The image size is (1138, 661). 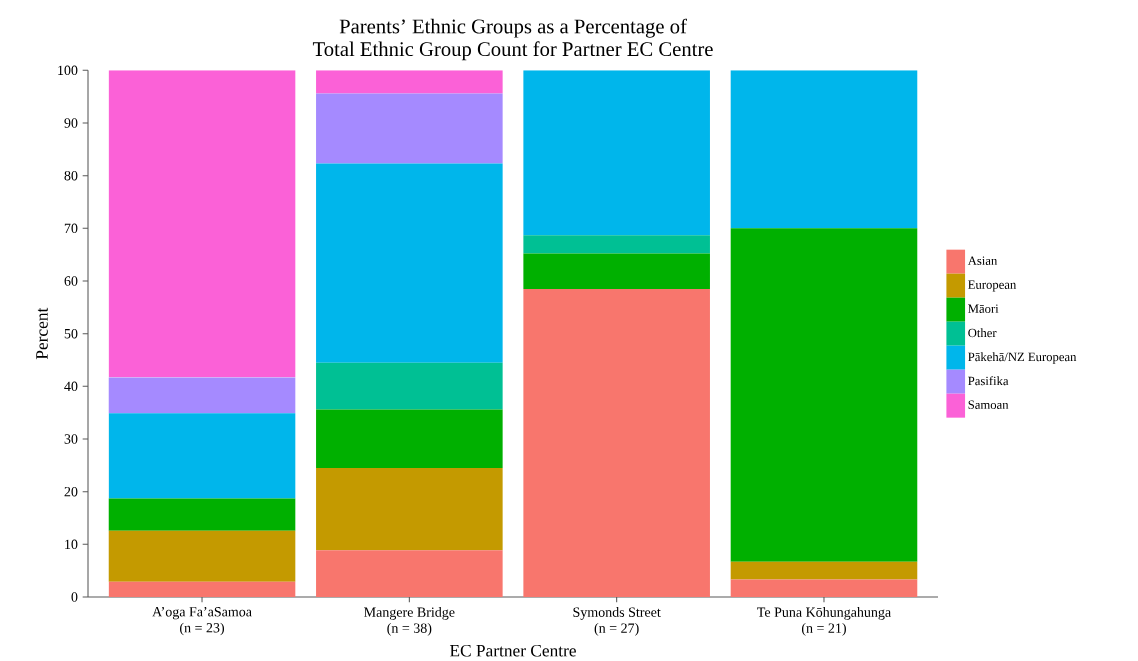 What do you see at coordinates (71, 386) in the screenshot?
I see `y-tick-label: 40` at bounding box center [71, 386].